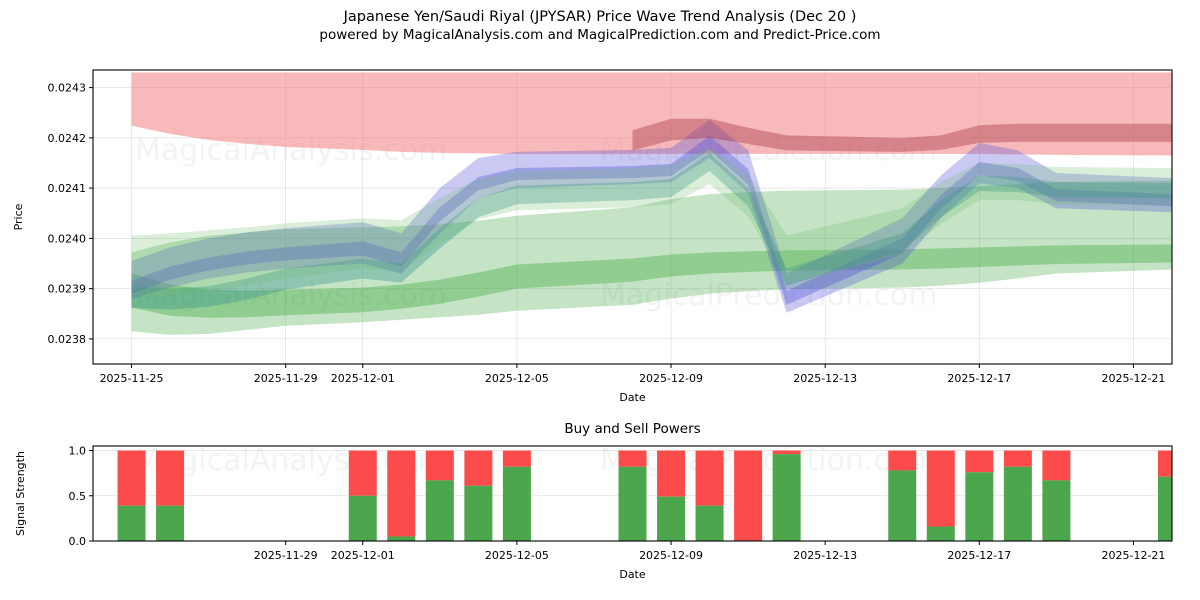  What do you see at coordinates (67, 238) in the screenshot?
I see `ytick-label: 0.0240` at bounding box center [67, 238].